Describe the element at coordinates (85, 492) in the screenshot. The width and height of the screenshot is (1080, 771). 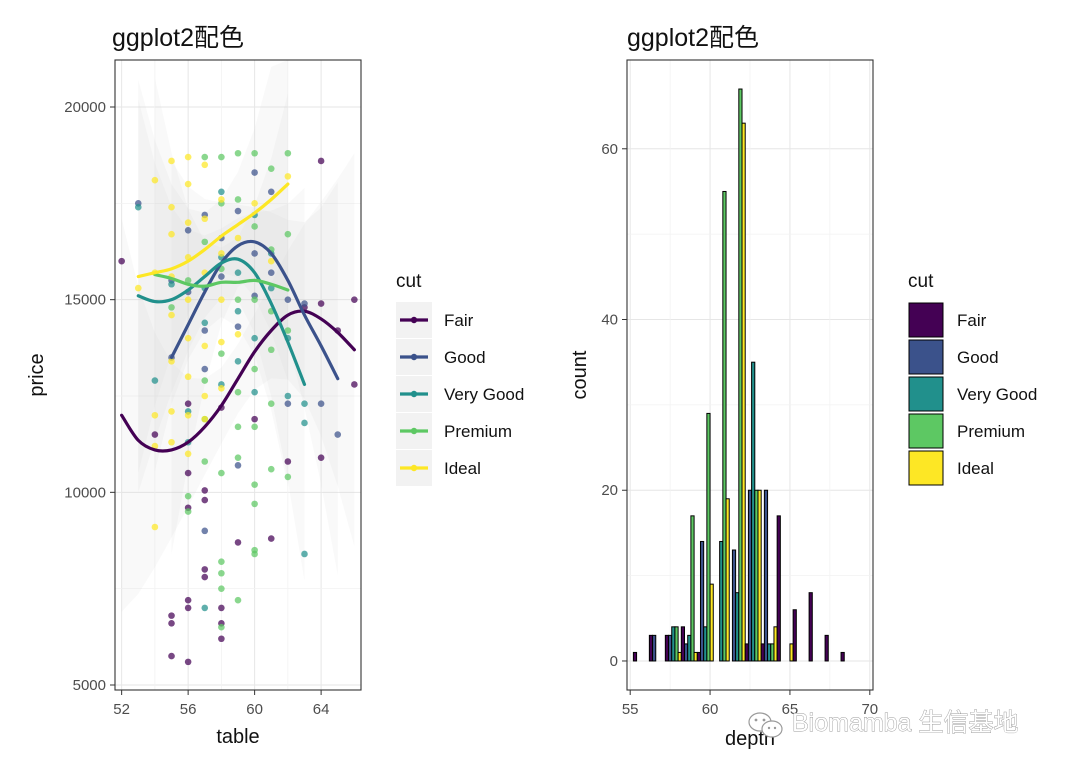
I see `left-y-tick-label-1: 10000` at that location.